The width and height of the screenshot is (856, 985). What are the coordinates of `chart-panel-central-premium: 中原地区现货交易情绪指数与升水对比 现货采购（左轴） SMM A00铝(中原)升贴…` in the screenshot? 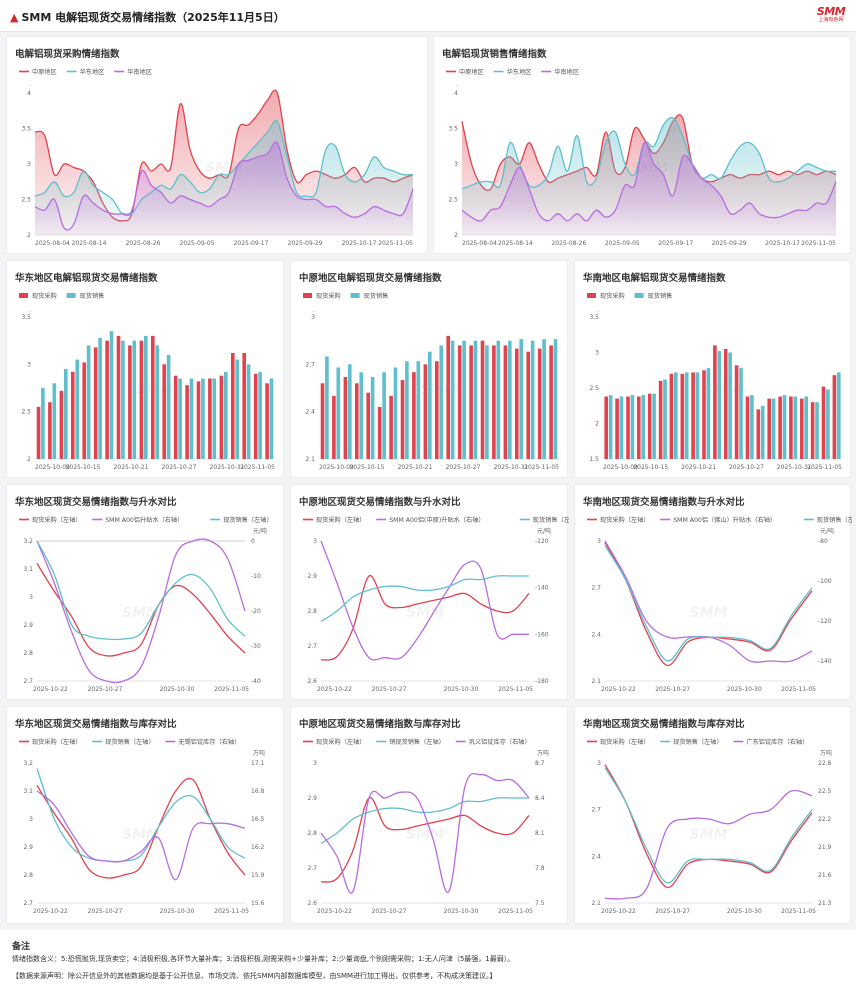 It's located at (429, 592).